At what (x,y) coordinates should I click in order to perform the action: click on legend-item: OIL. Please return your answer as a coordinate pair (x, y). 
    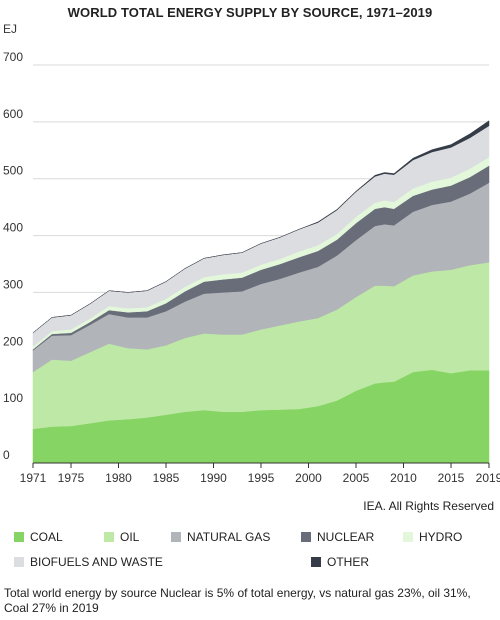
    Looking at the image, I should click on (121, 537).